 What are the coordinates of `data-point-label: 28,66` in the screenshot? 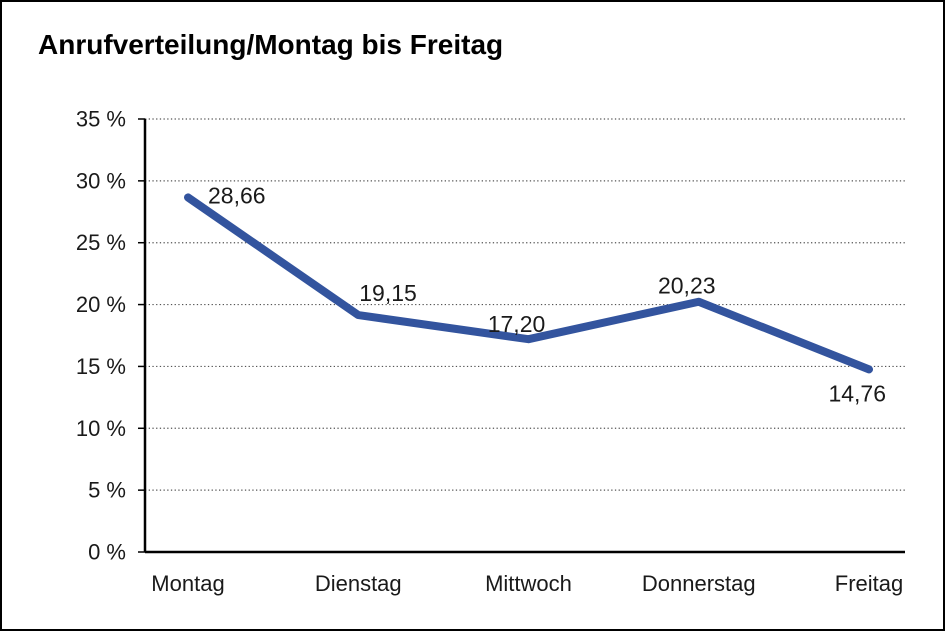 It's located at (237, 195).